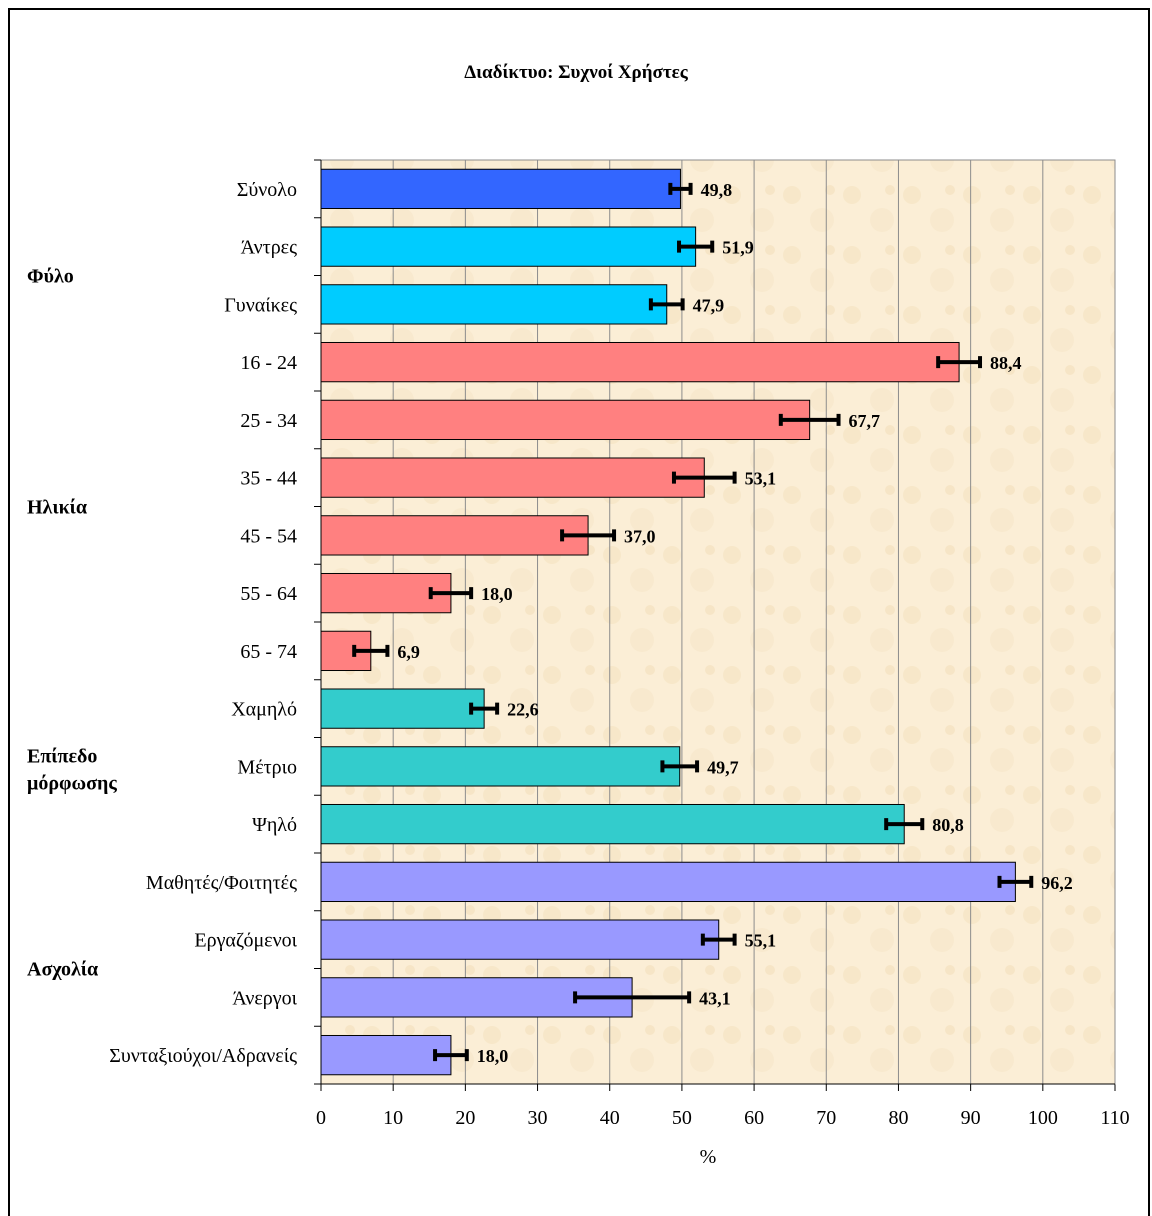  Describe the element at coordinates (57, 508) in the screenshot. I see `group-label: Ηλικία` at that location.